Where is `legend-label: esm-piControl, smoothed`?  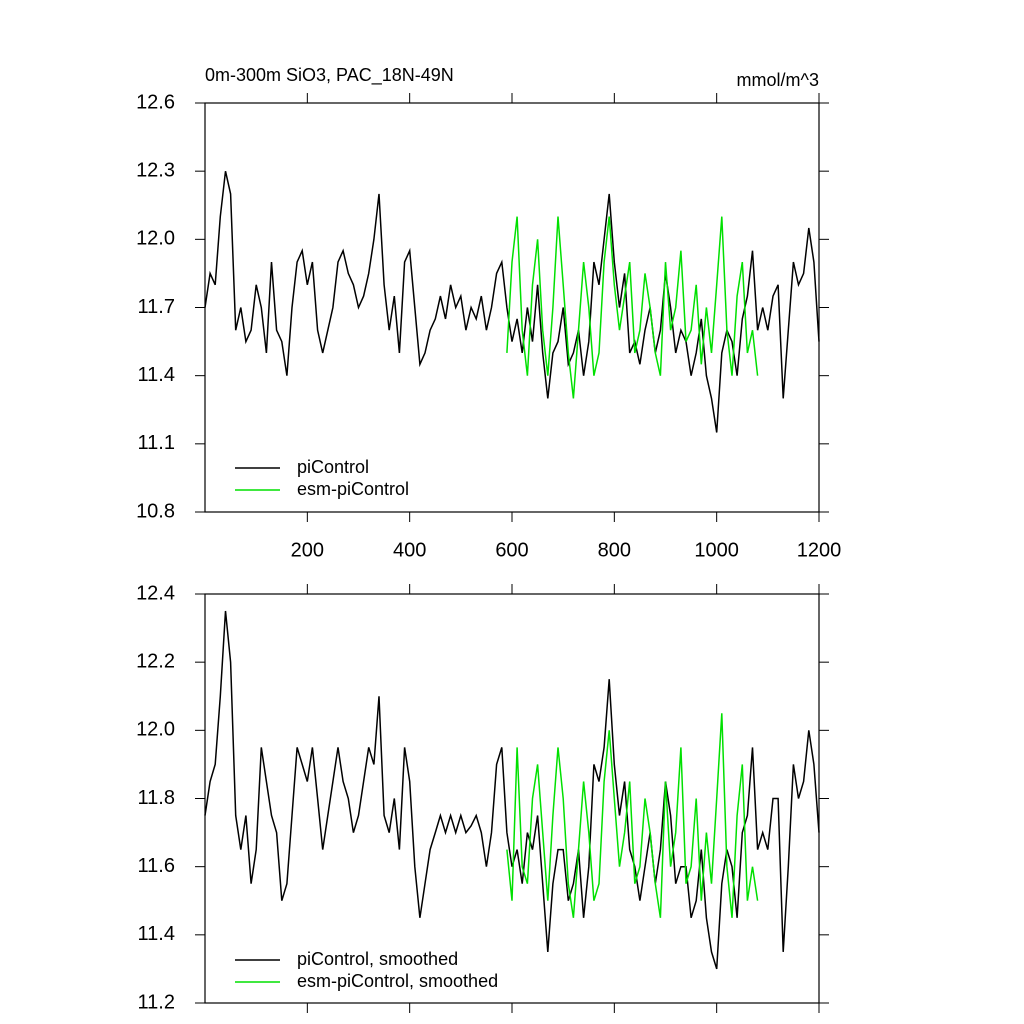 legend-label: esm-piControl, smoothed is located at coordinates (397, 981).